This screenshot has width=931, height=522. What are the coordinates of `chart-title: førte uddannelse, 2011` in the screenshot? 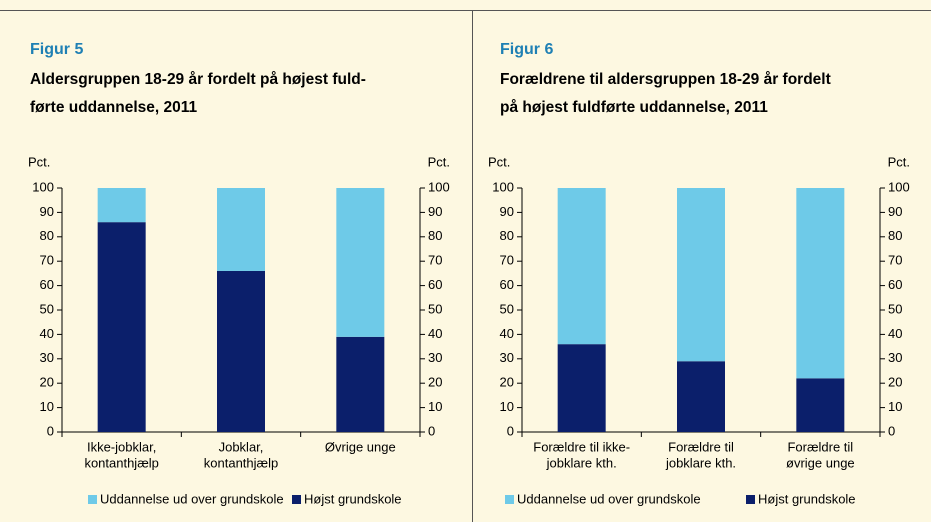 It's located at (113, 107).